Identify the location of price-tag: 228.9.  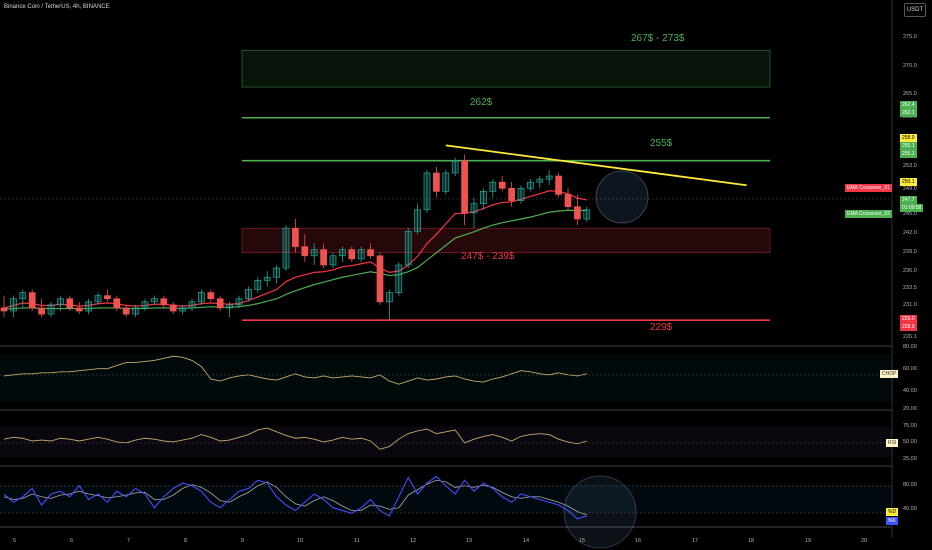
(908, 327).